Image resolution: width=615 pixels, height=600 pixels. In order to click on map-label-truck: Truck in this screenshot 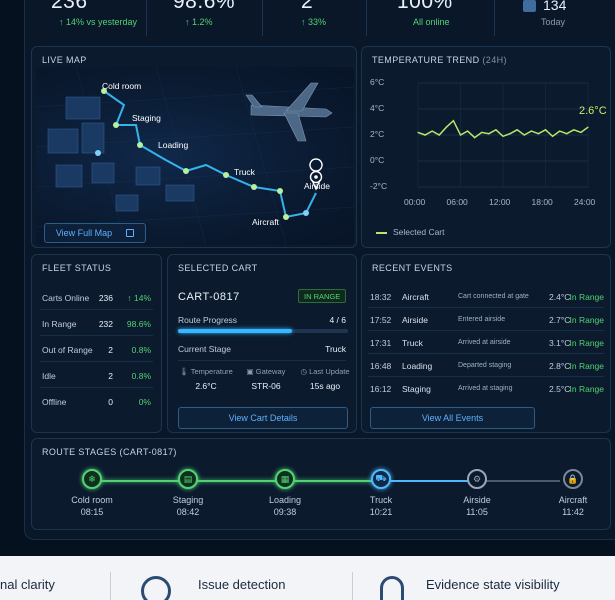, I will do `click(244, 172)`.